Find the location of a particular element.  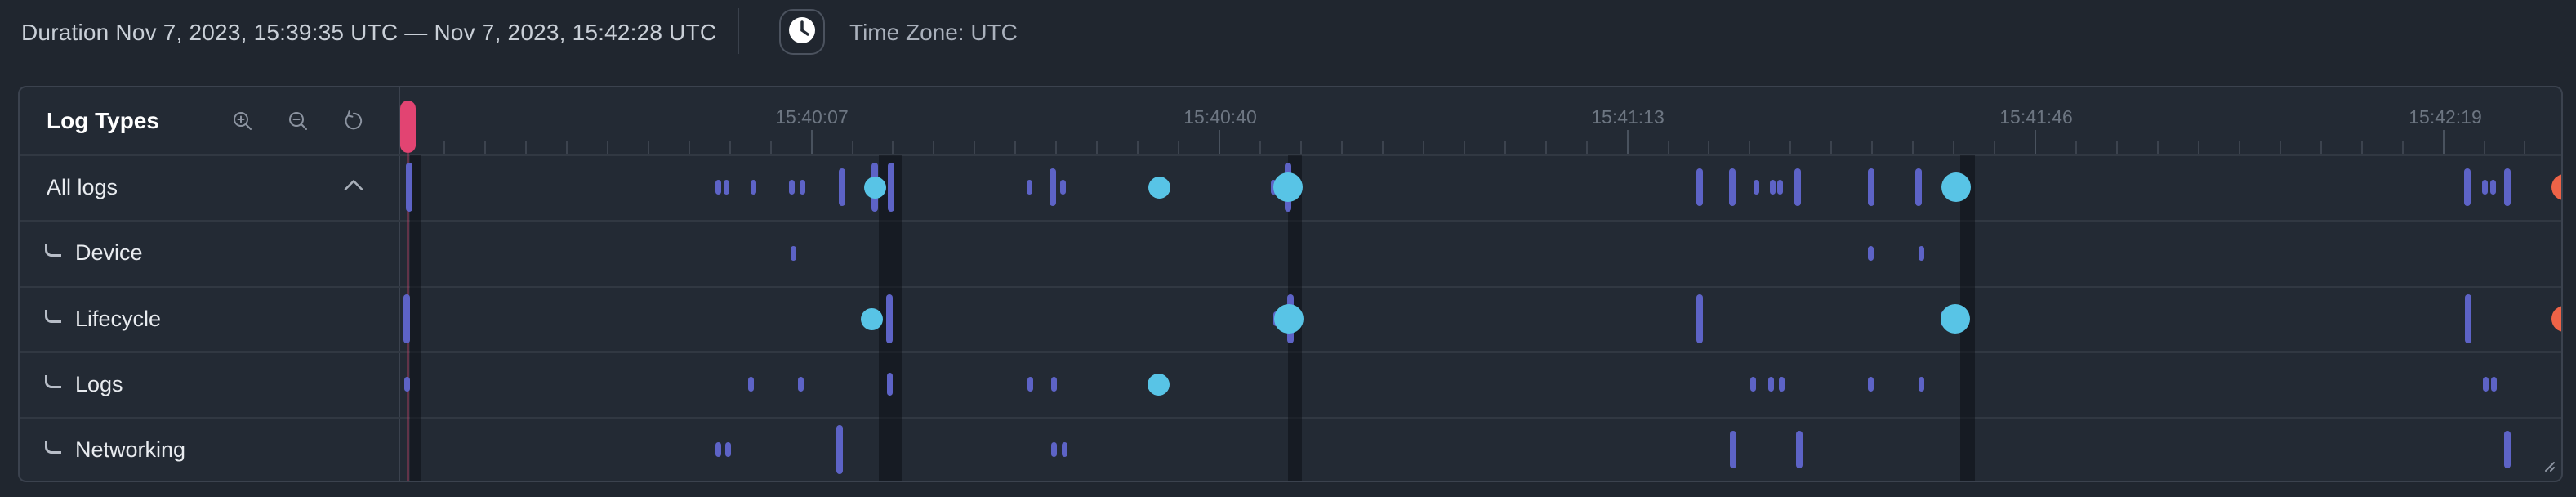

sidebar-item-all-logs: All logs is located at coordinates (209, 187).